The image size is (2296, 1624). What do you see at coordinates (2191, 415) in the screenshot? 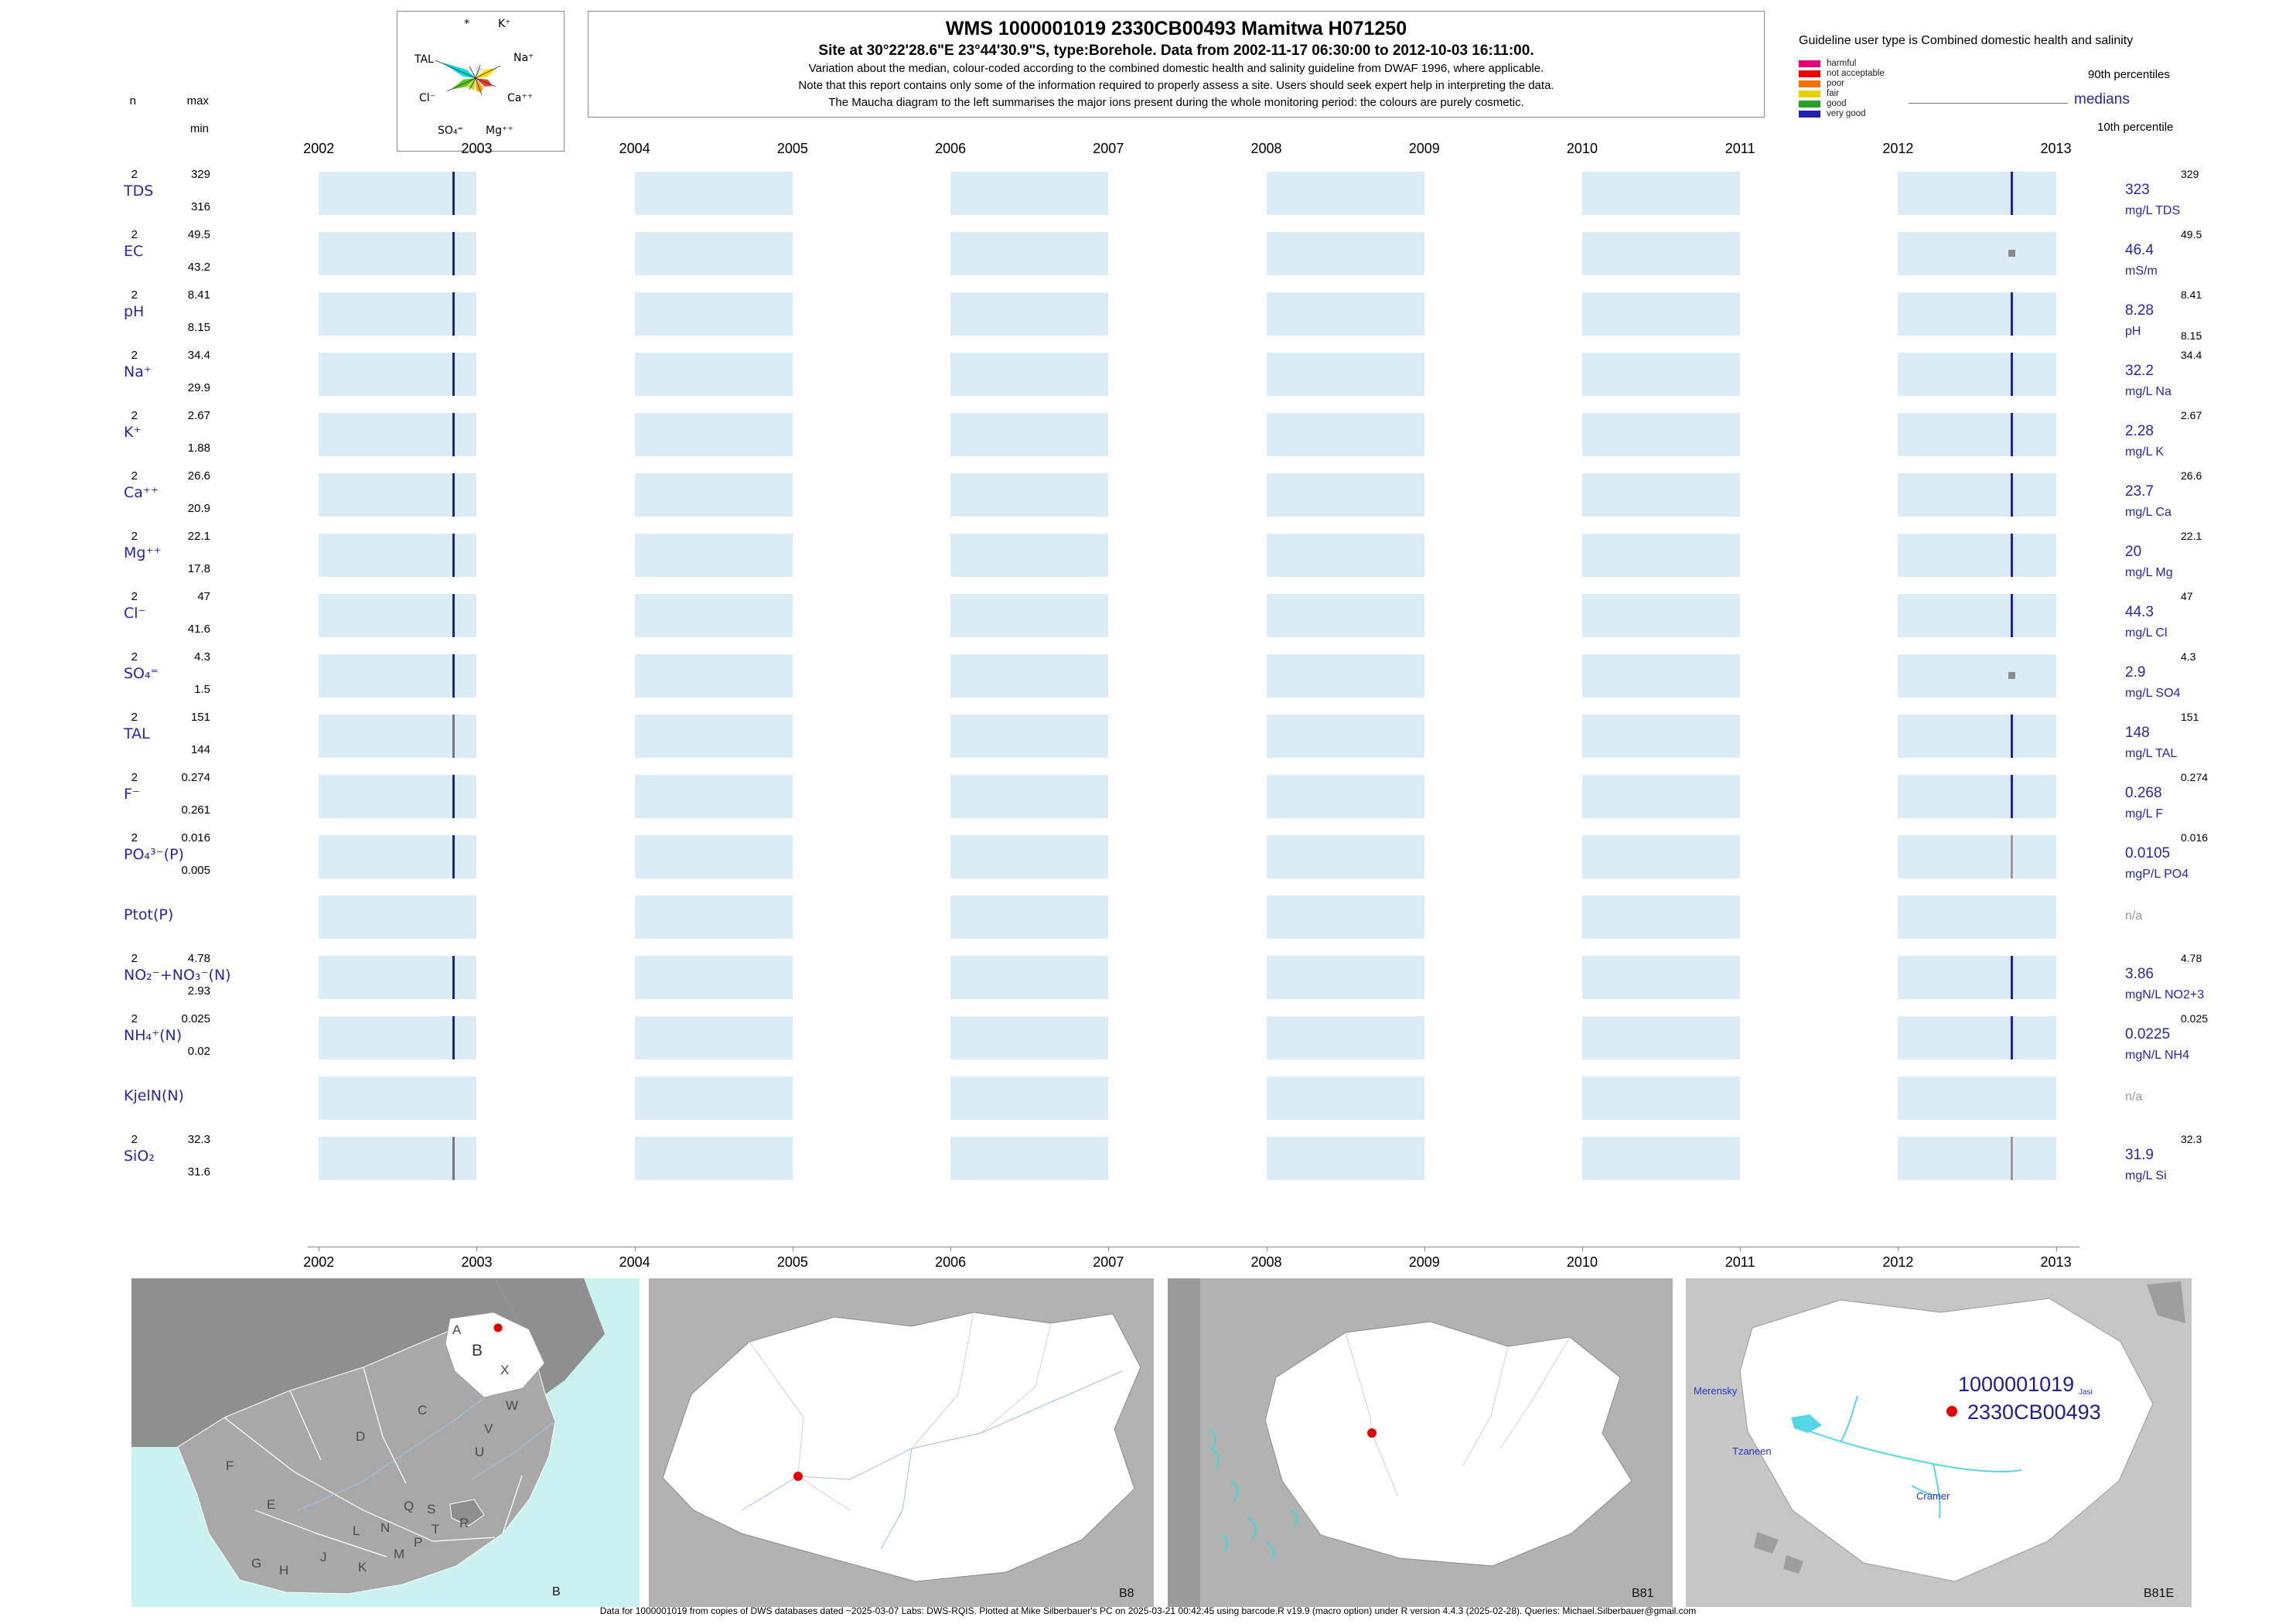
I see `p90-value-K: 2.67` at bounding box center [2191, 415].